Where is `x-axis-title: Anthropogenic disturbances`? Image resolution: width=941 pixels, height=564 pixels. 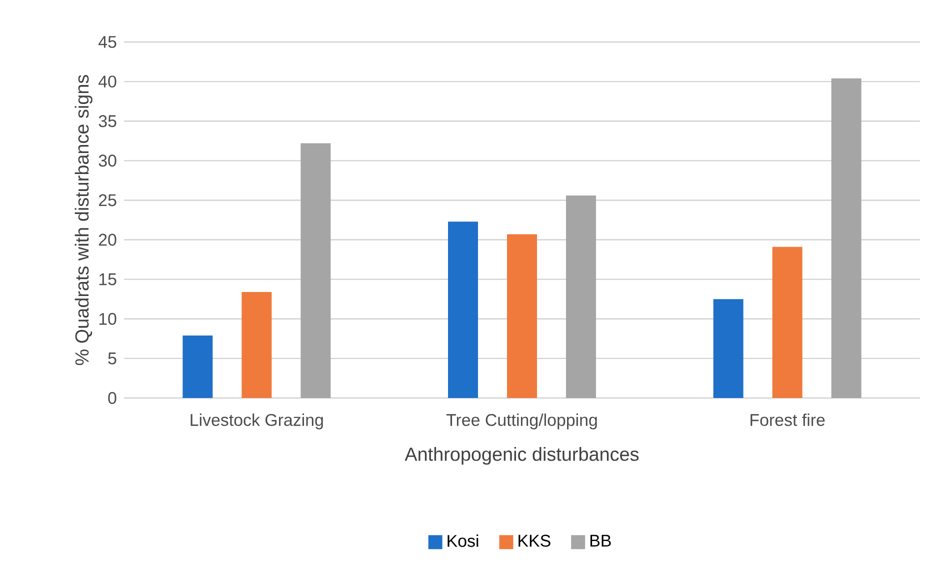
x-axis-title: Anthropogenic disturbances is located at coordinates (521, 456).